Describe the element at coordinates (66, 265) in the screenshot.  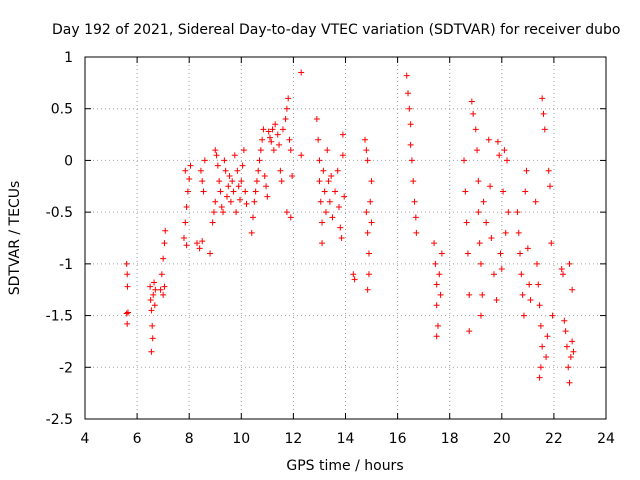
I see `y-tick-label: -1` at that location.